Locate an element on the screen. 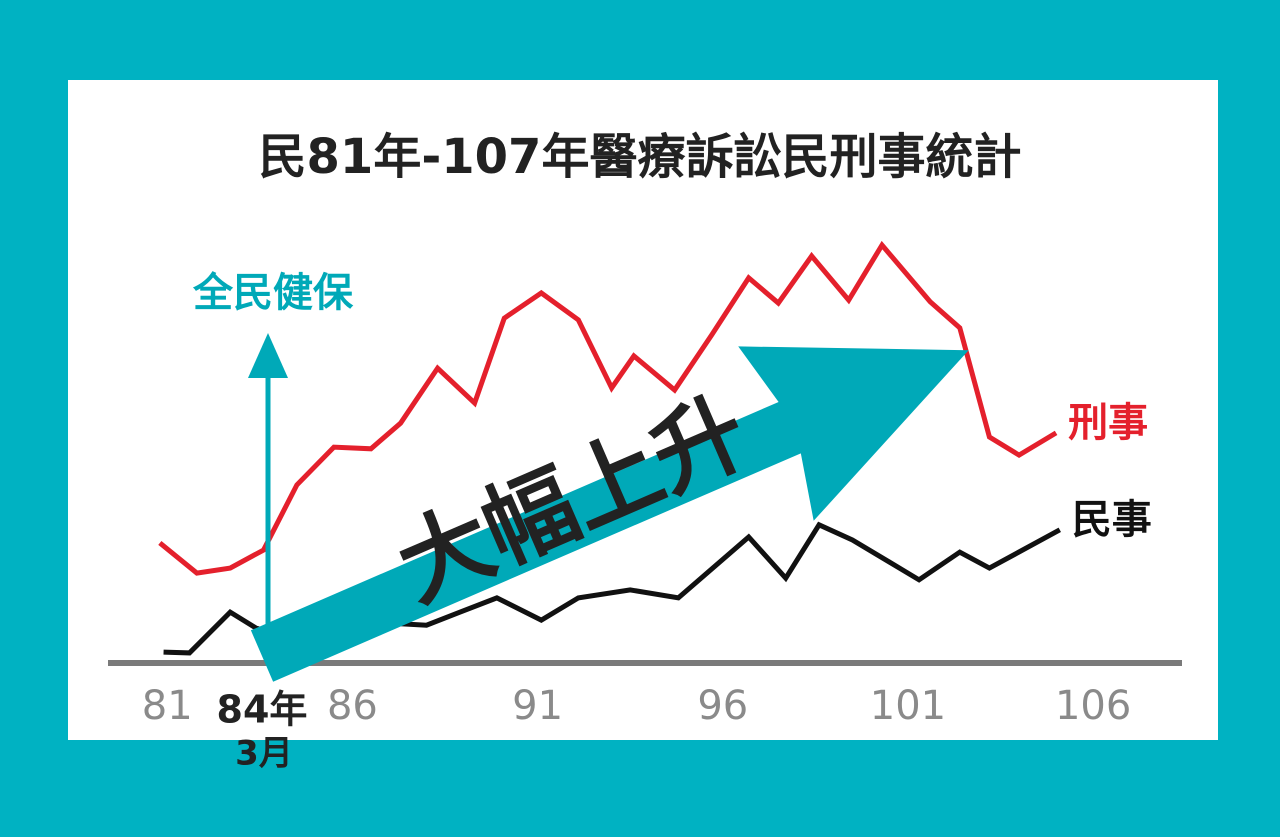  event-month: 3月 is located at coordinates (264, 754).